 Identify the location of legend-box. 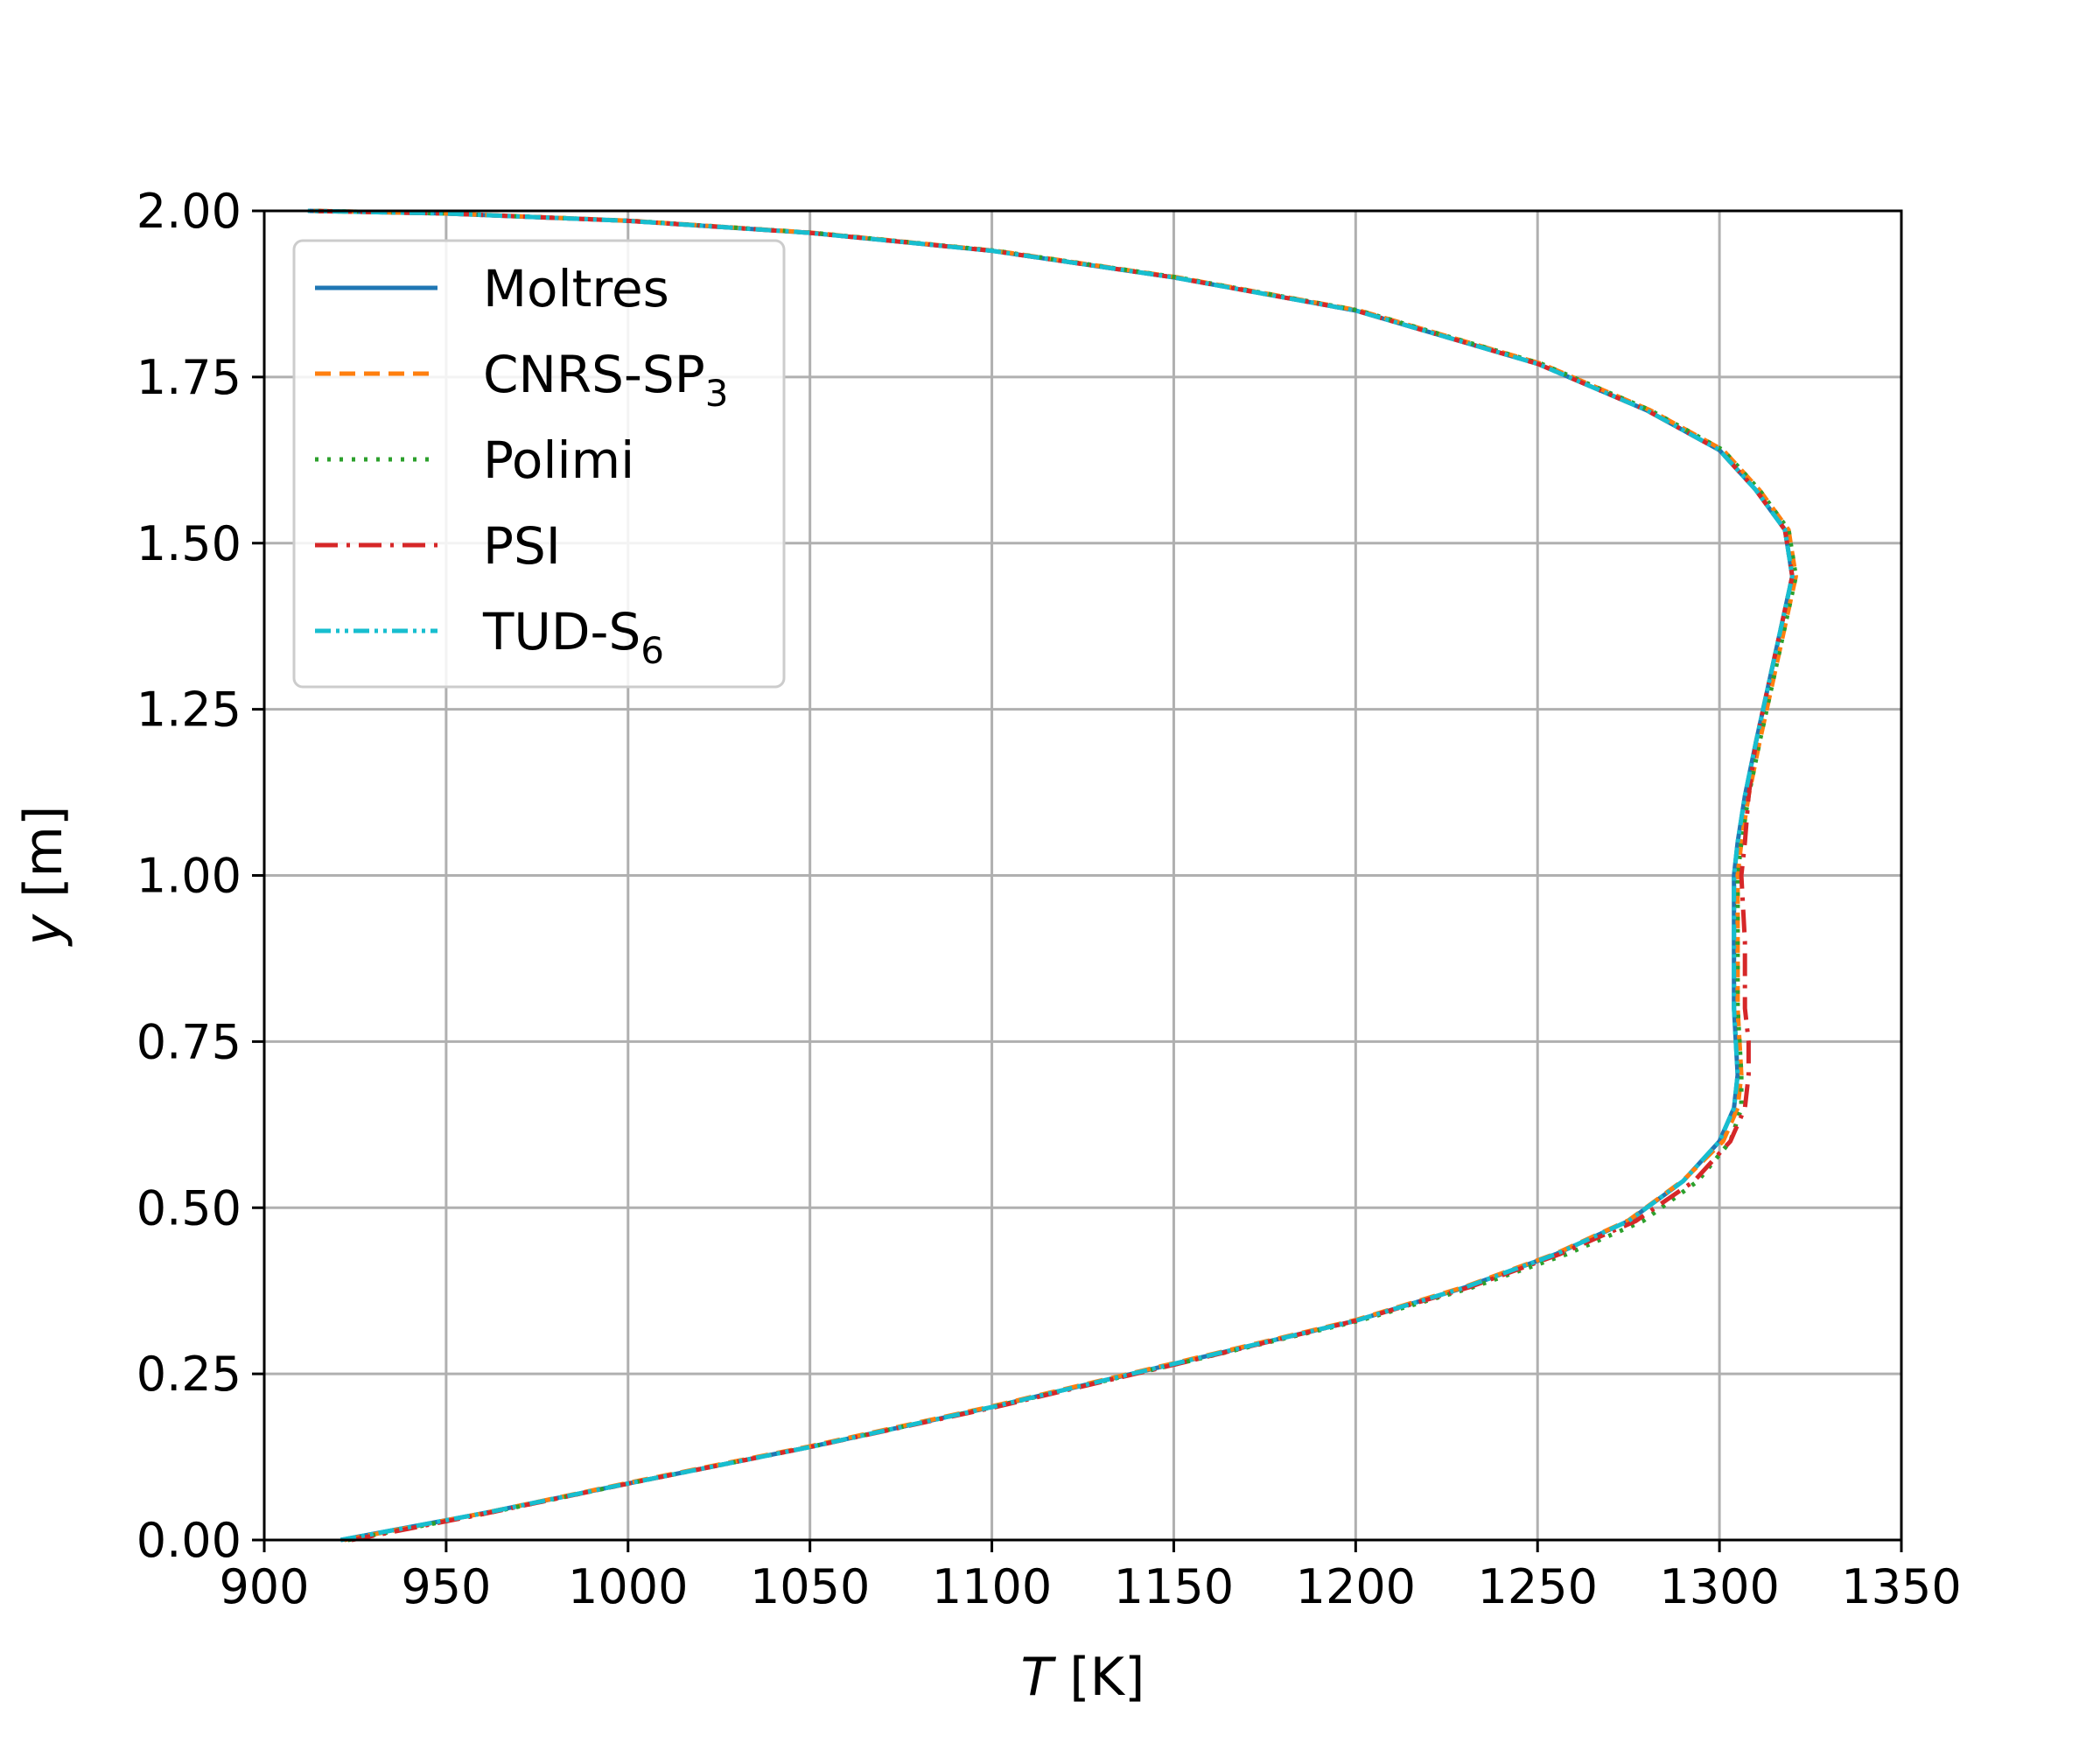
(539, 464).